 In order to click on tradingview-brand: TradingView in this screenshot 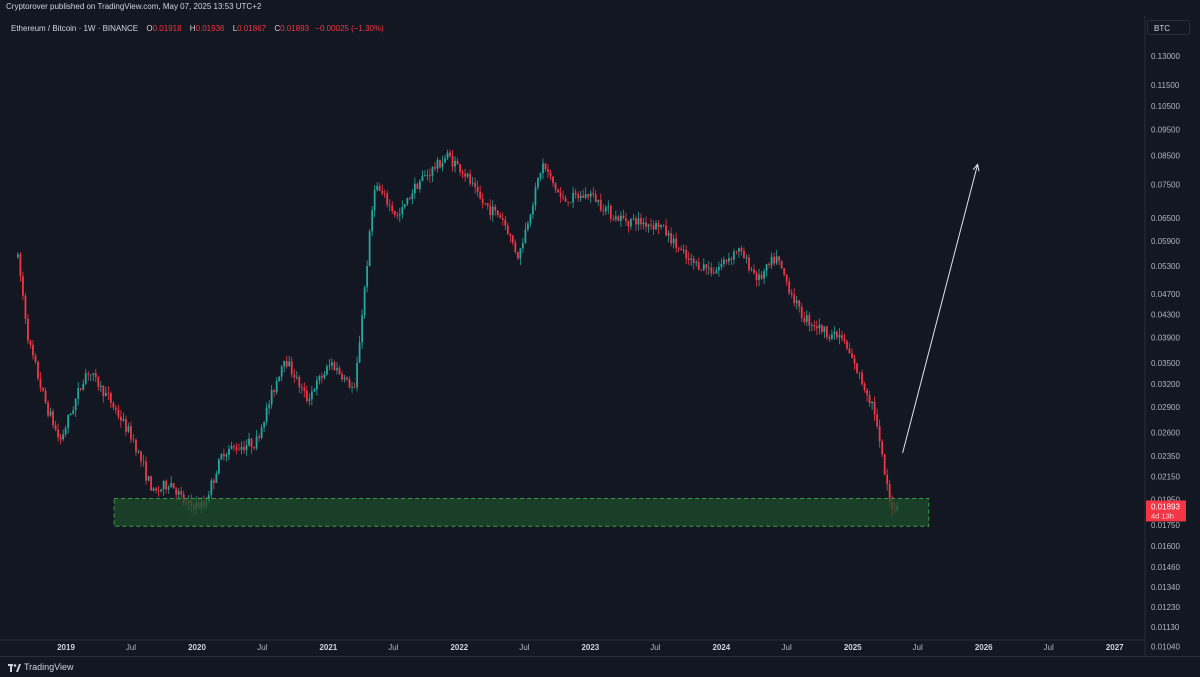, I will do `click(41, 667)`.